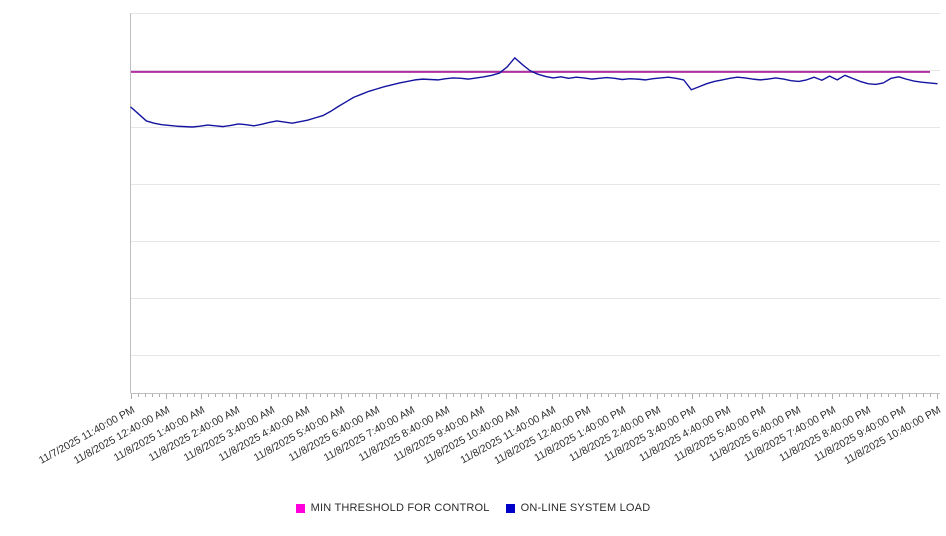  I want to click on legend-item-min-threshold-for-control: MIN THRESHOLD FOR CONTROL, so click(392, 508).